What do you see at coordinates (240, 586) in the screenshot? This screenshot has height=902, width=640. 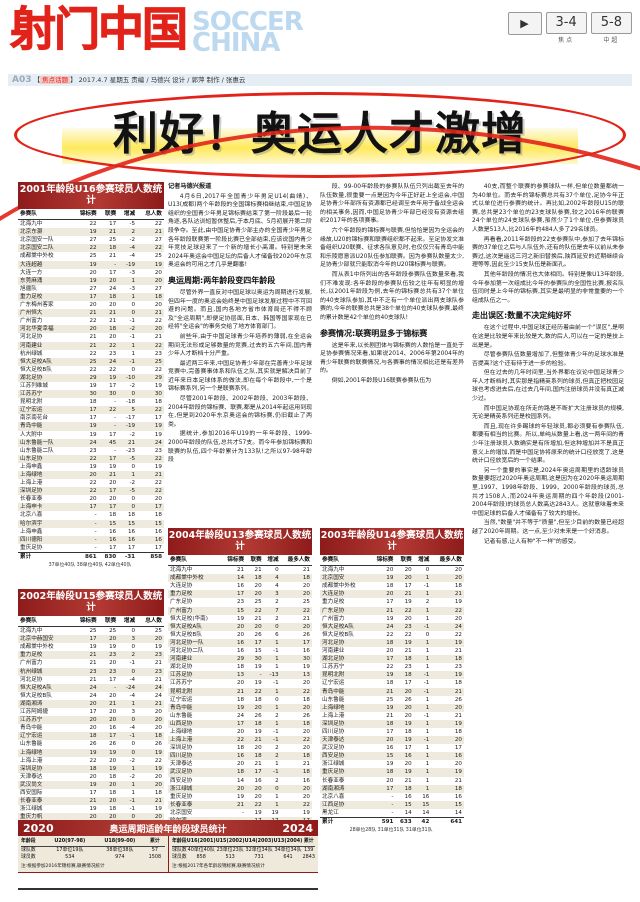 I see `table-row: 大连足协 16 20 4 20` at bounding box center [240, 586].